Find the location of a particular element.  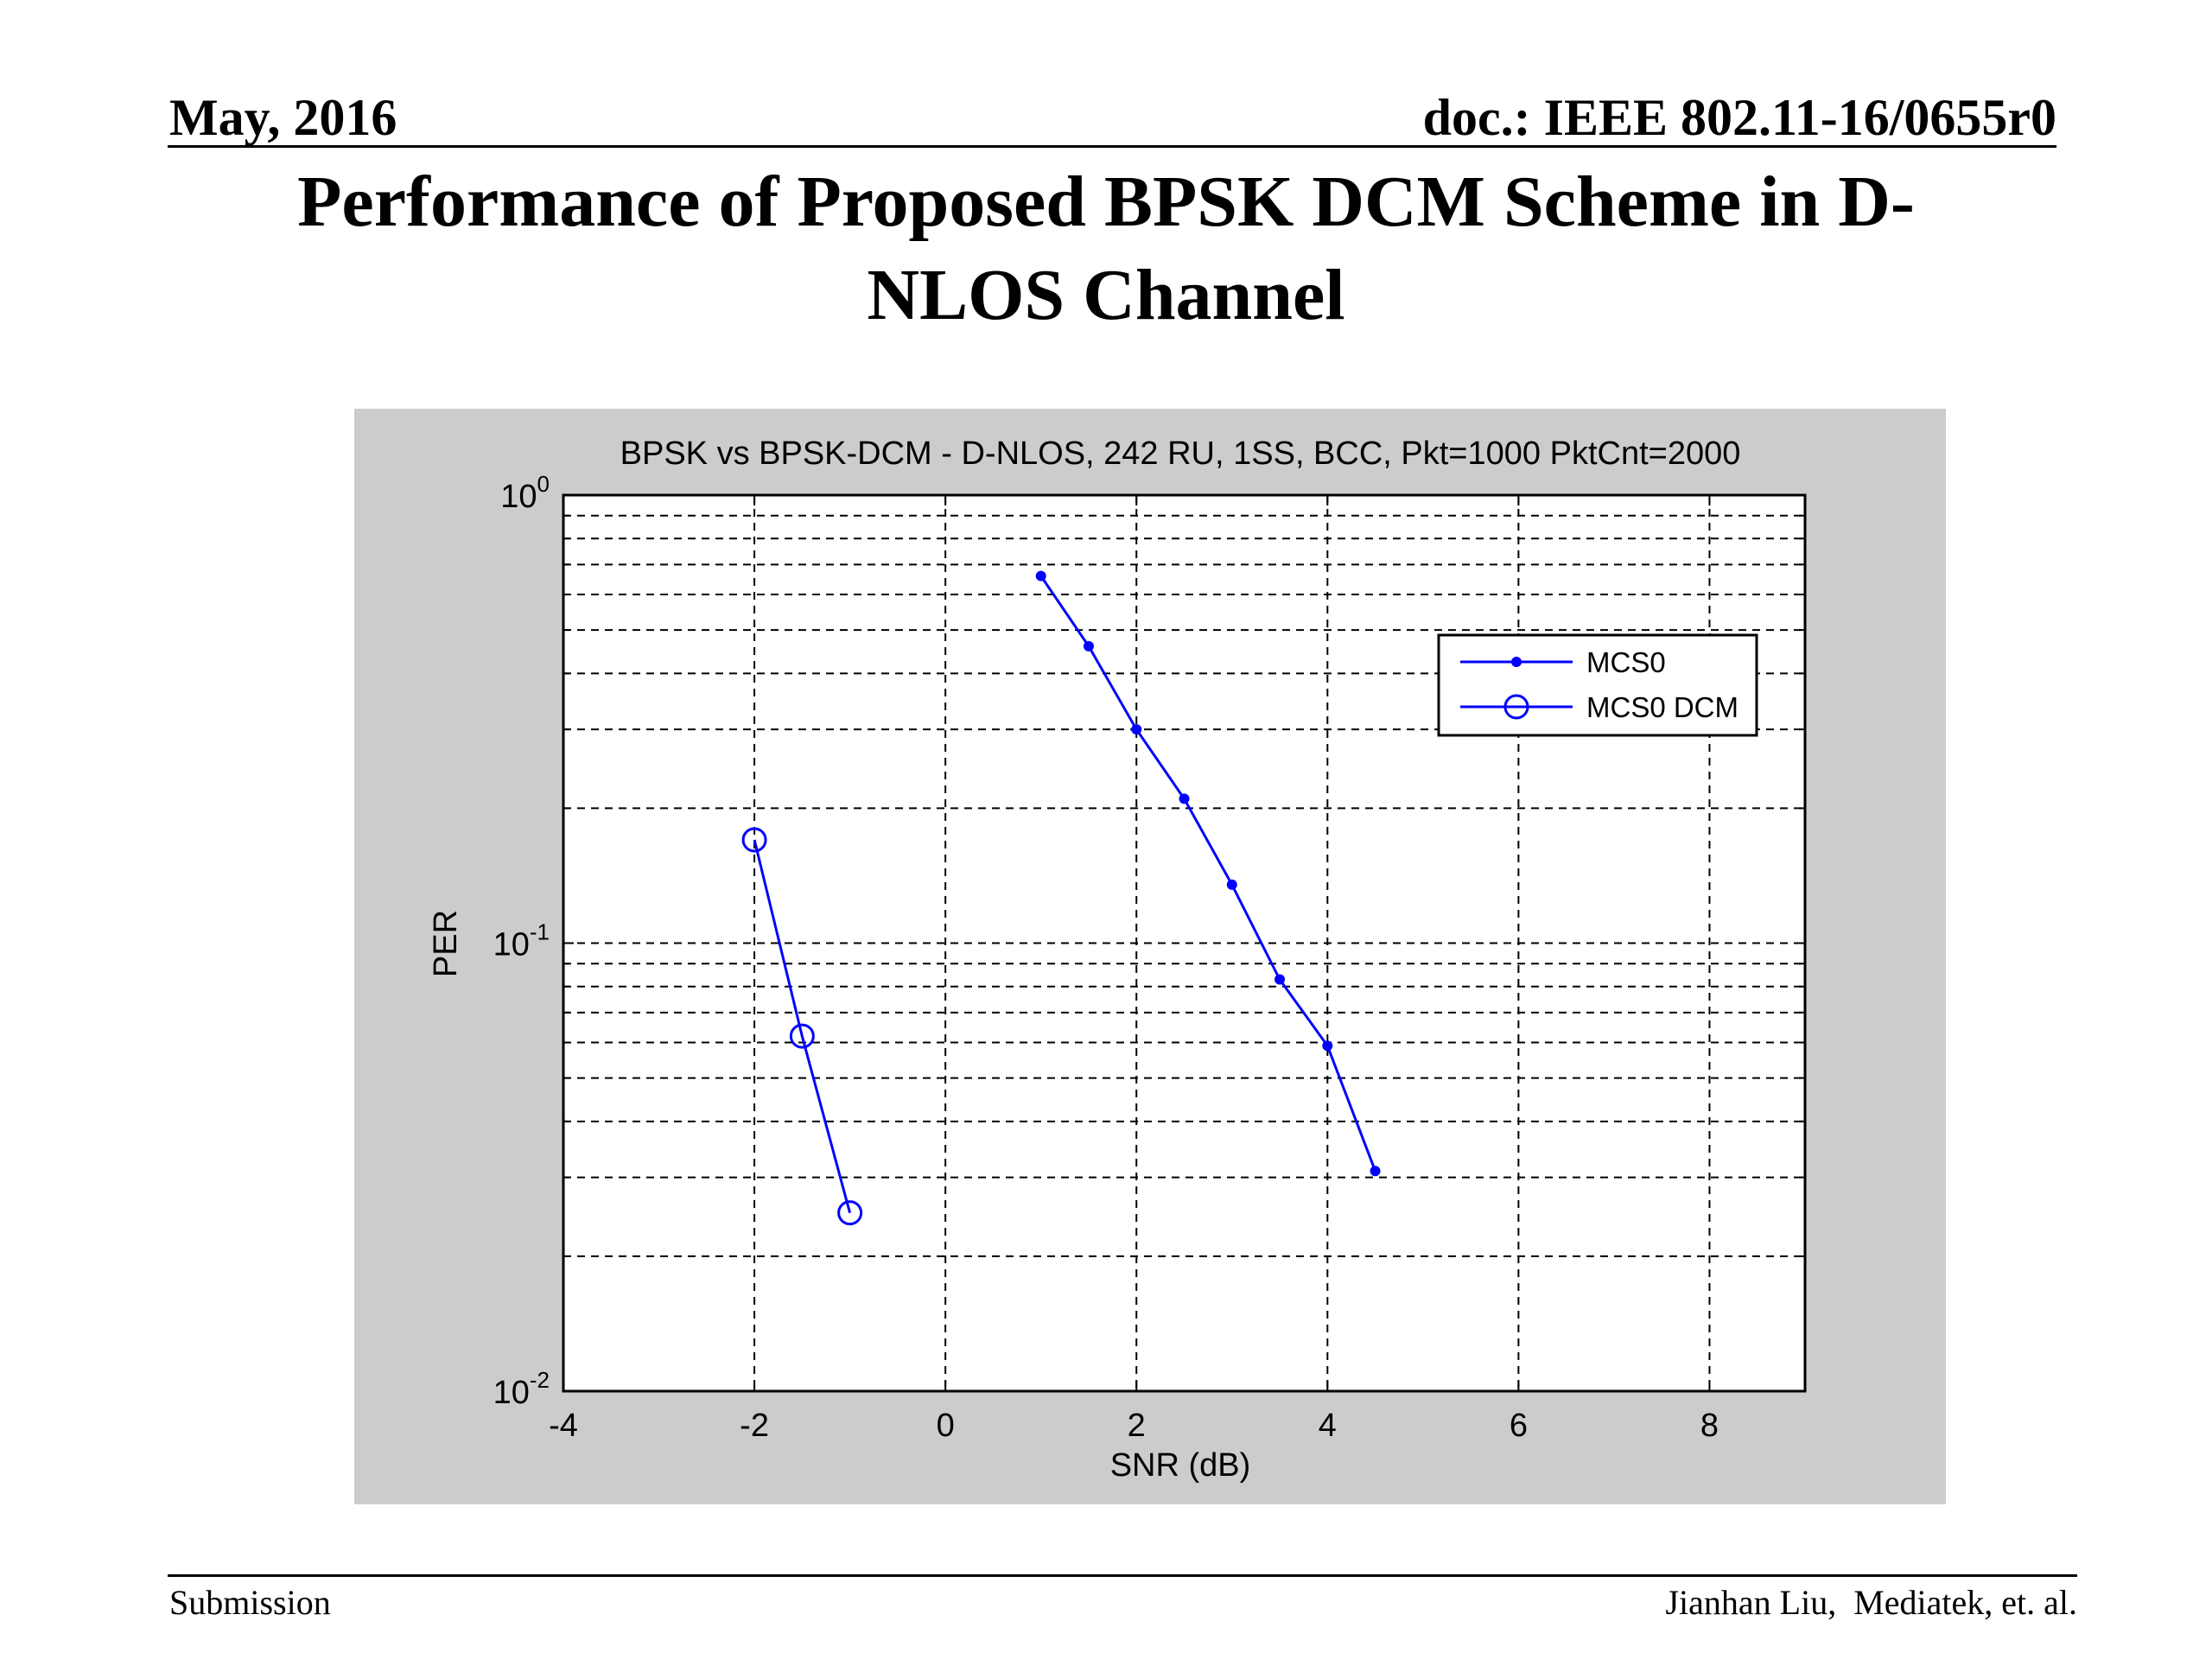

series is located at coordinates (1061, 898).